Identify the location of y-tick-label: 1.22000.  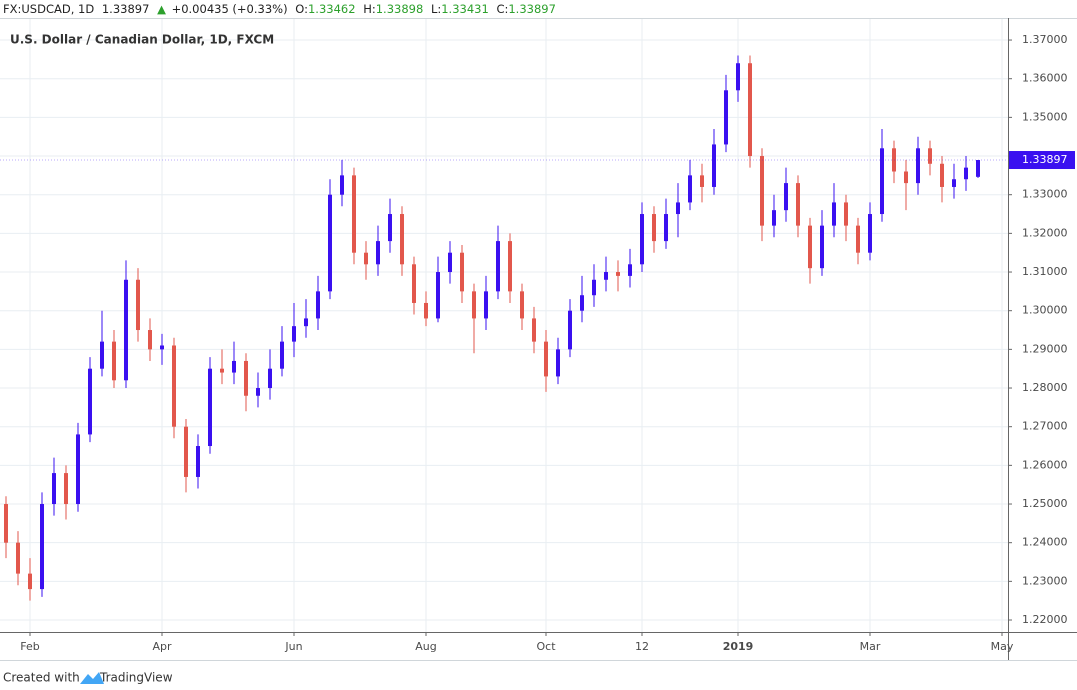
(1045, 619).